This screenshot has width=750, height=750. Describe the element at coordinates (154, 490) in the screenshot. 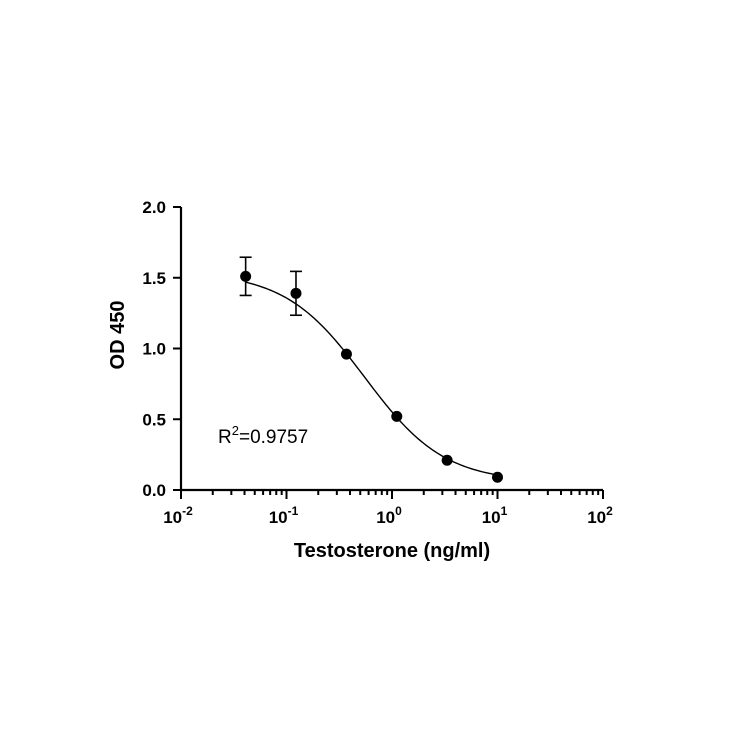

I see `y-tick-label: 0.0` at that location.